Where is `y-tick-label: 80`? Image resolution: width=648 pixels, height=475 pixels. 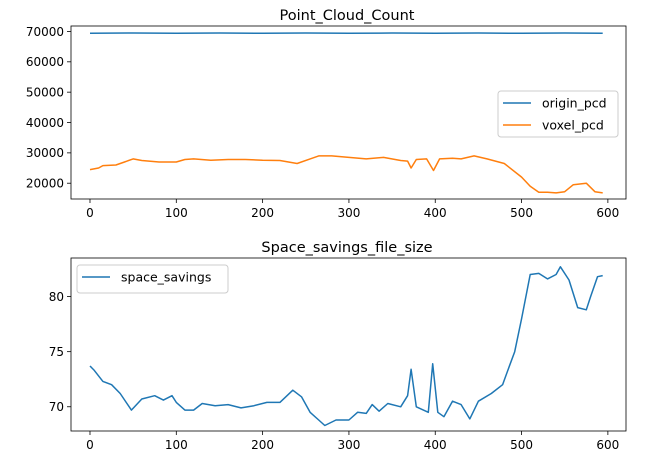
y-tick-label: 80 is located at coordinates (56, 297).